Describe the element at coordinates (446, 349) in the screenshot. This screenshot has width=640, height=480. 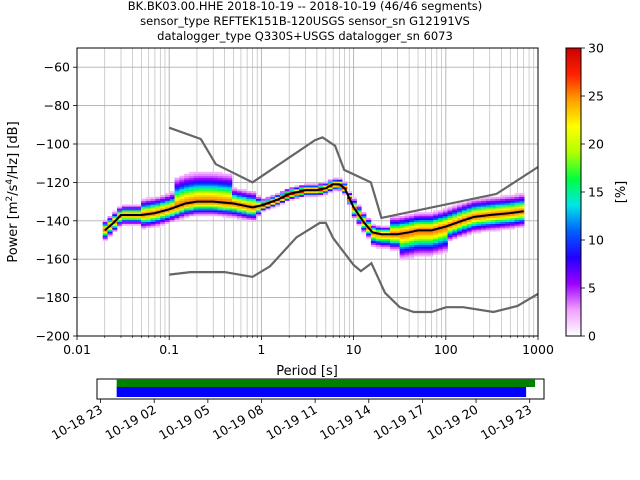
I see `x-tick-label: 100` at that location.